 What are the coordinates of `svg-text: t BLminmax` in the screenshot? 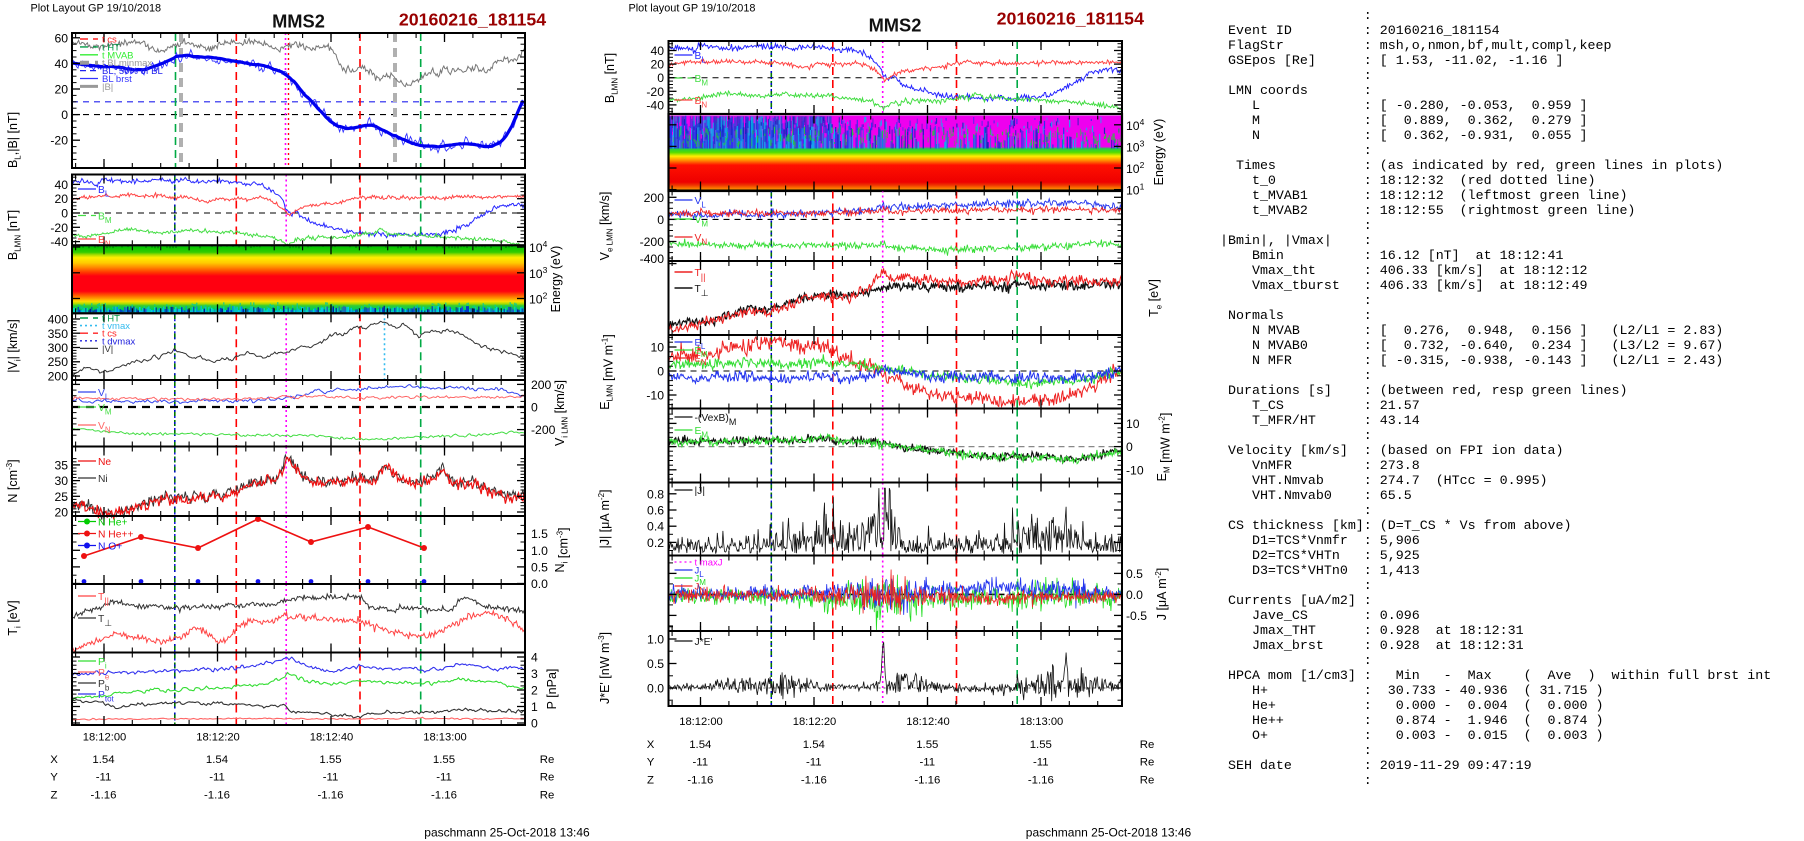 It's located at (127, 63).